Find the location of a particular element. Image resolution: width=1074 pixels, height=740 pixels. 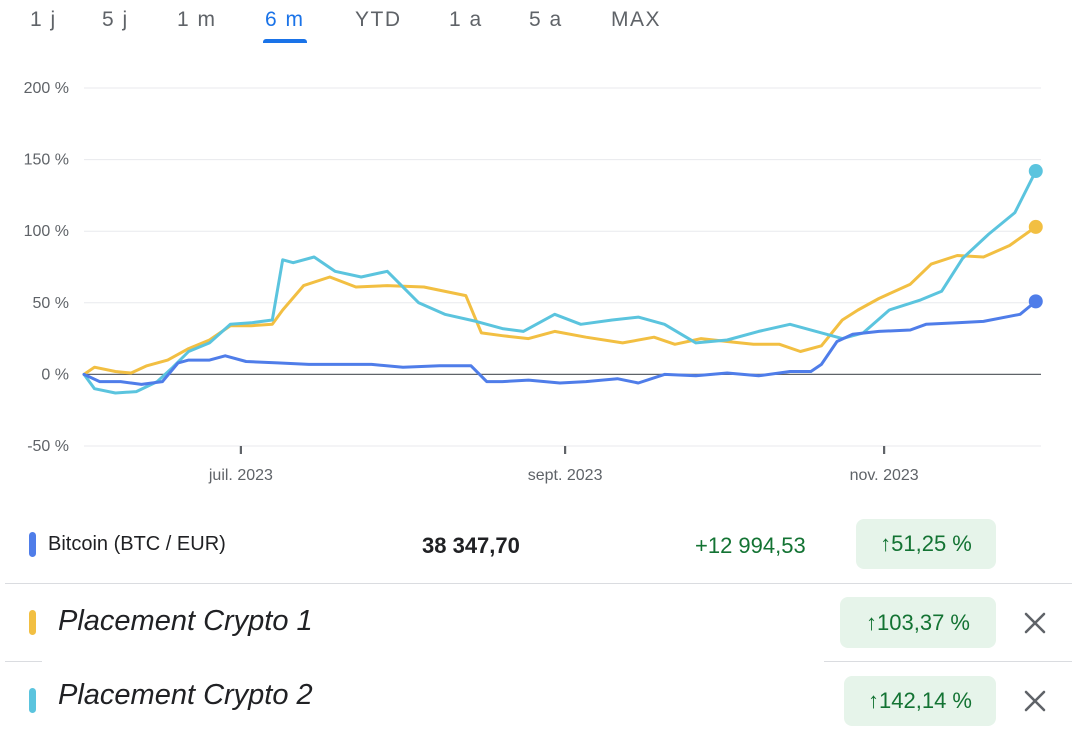

x-tick-label: juil. 2023 is located at coordinates (240, 475).